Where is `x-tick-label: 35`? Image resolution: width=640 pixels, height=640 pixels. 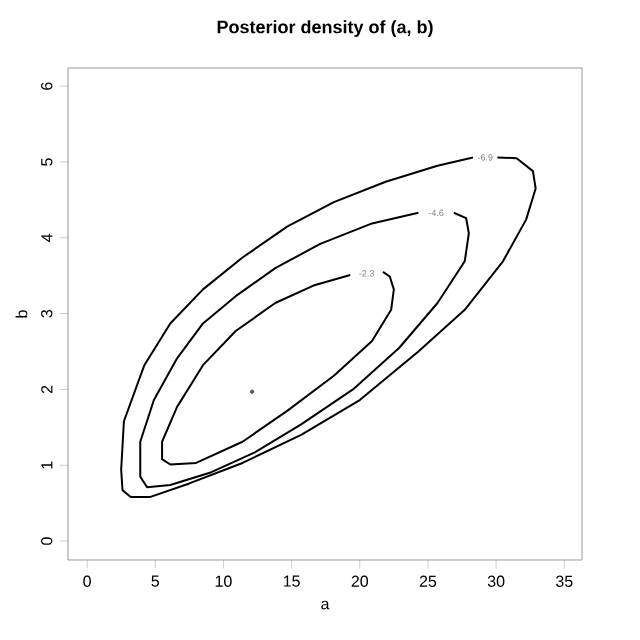 x-tick-label: 35 is located at coordinates (564, 581).